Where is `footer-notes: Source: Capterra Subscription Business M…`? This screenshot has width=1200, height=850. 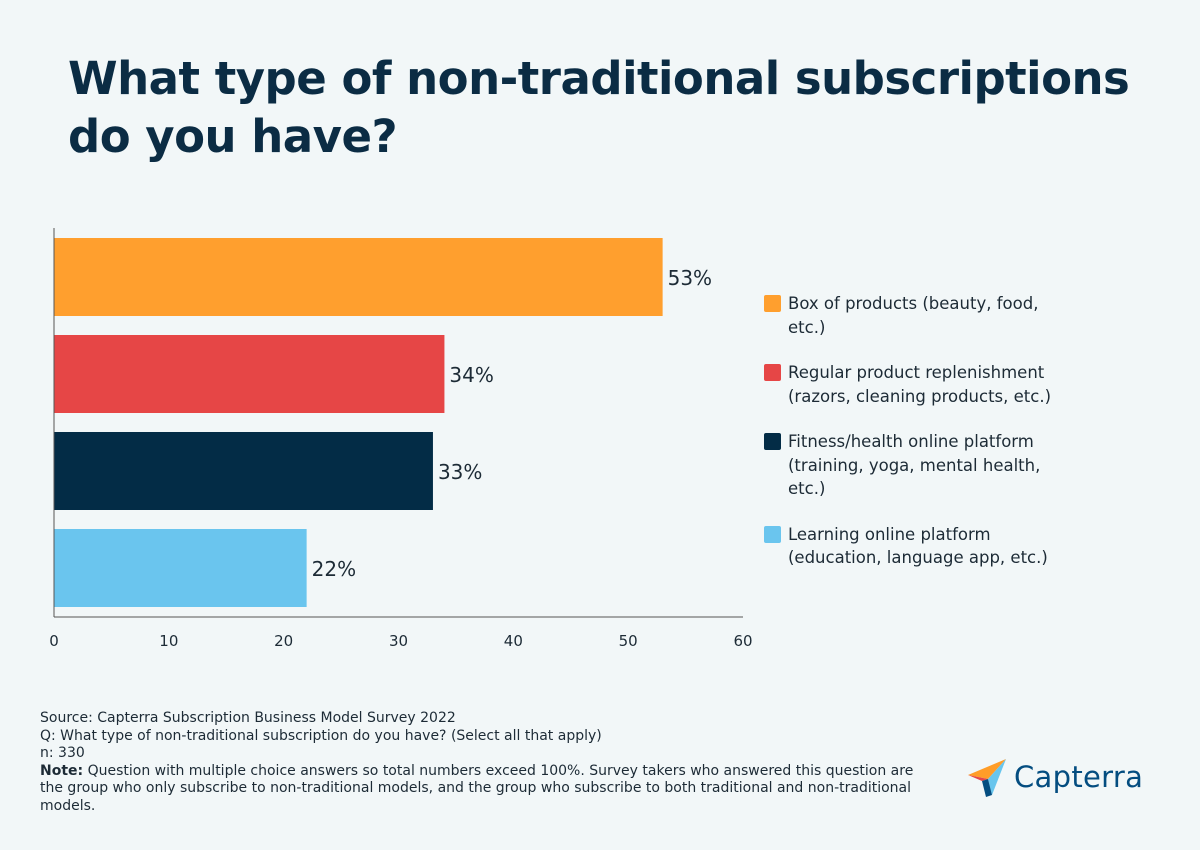 footer-notes: Source: Capterra Subscription Business M… is located at coordinates (490, 762).